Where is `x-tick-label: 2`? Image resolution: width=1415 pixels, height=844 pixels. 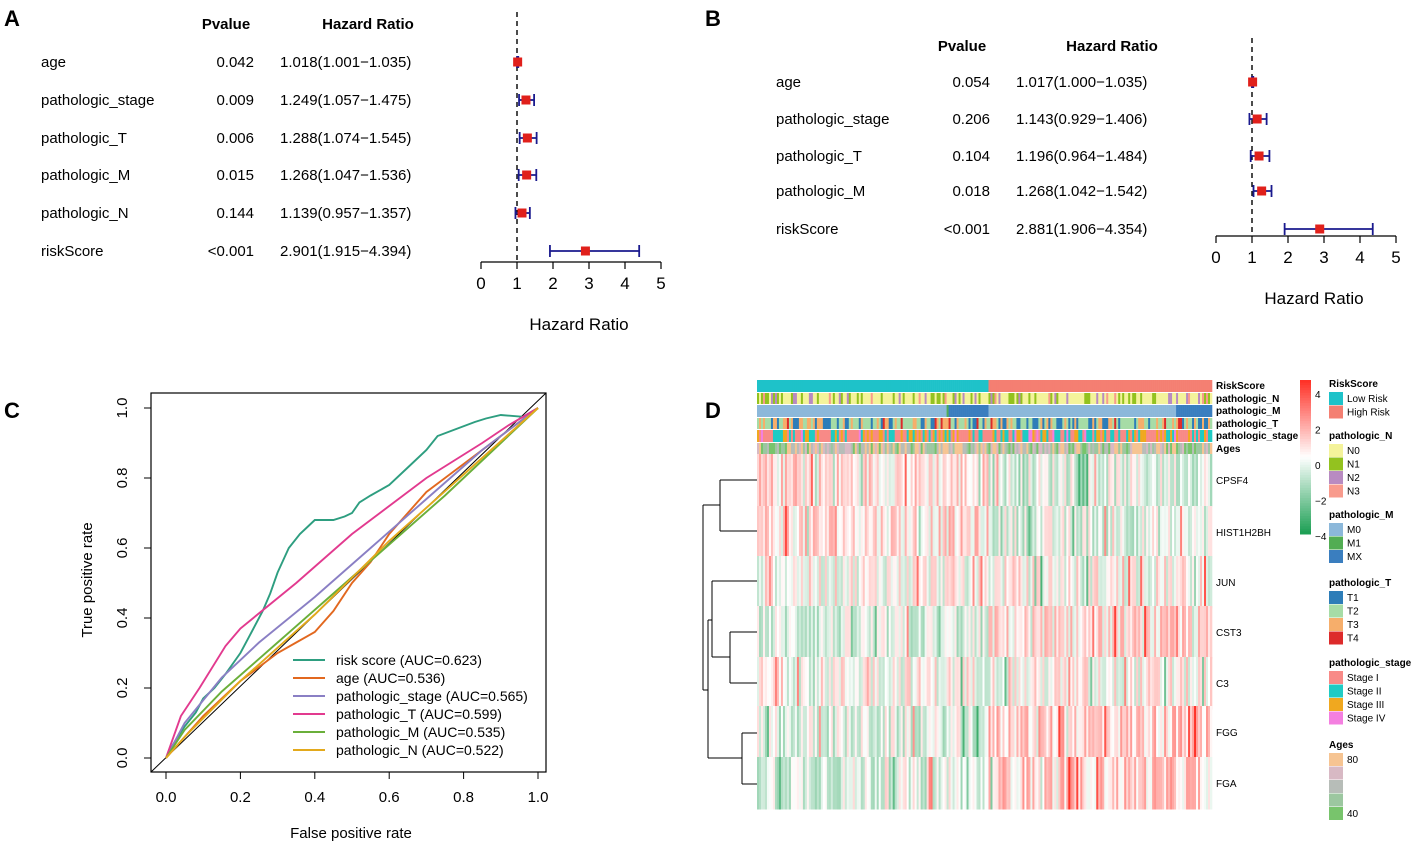
x-tick-label: 2 is located at coordinates (552, 283).